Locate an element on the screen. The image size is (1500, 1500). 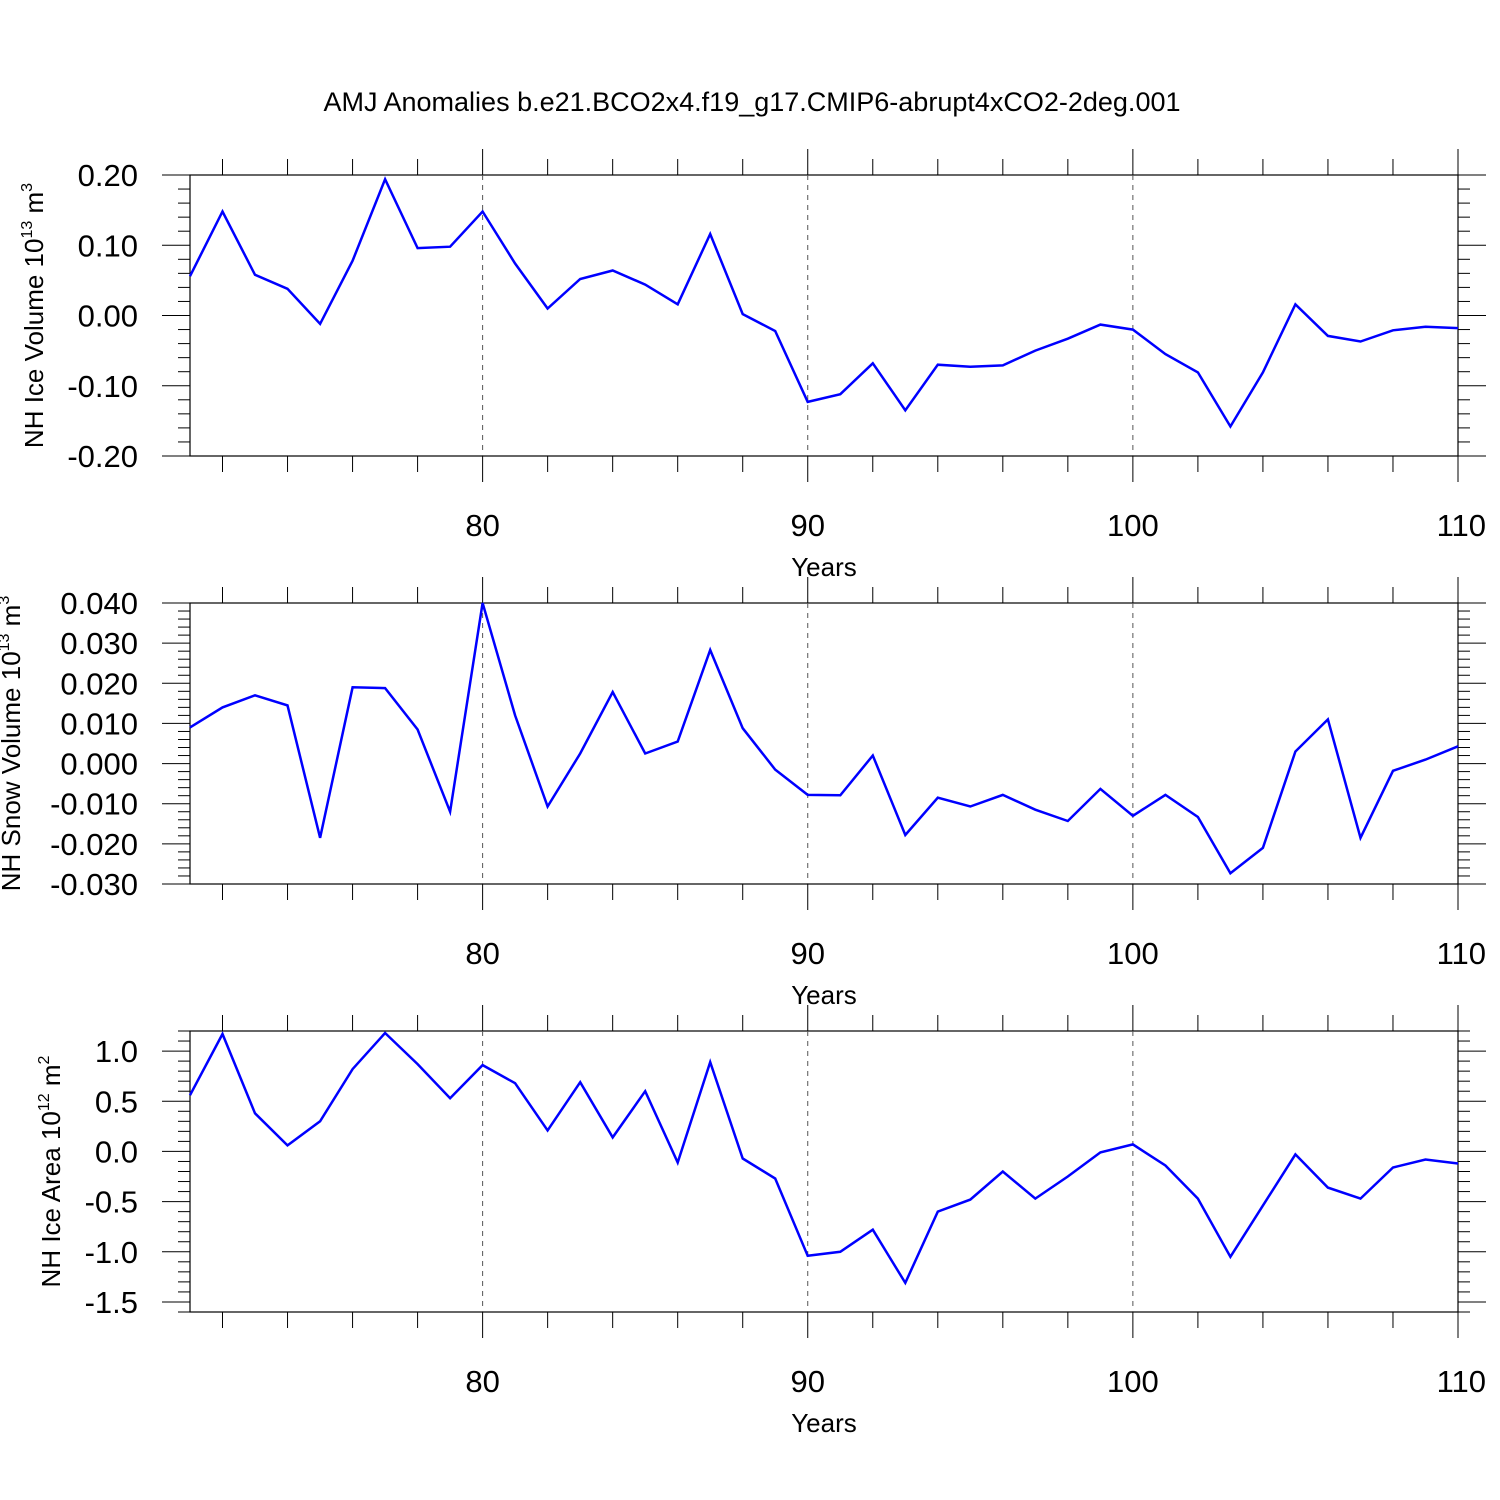
y-tick-label: -0.020 is located at coordinates (94, 844).